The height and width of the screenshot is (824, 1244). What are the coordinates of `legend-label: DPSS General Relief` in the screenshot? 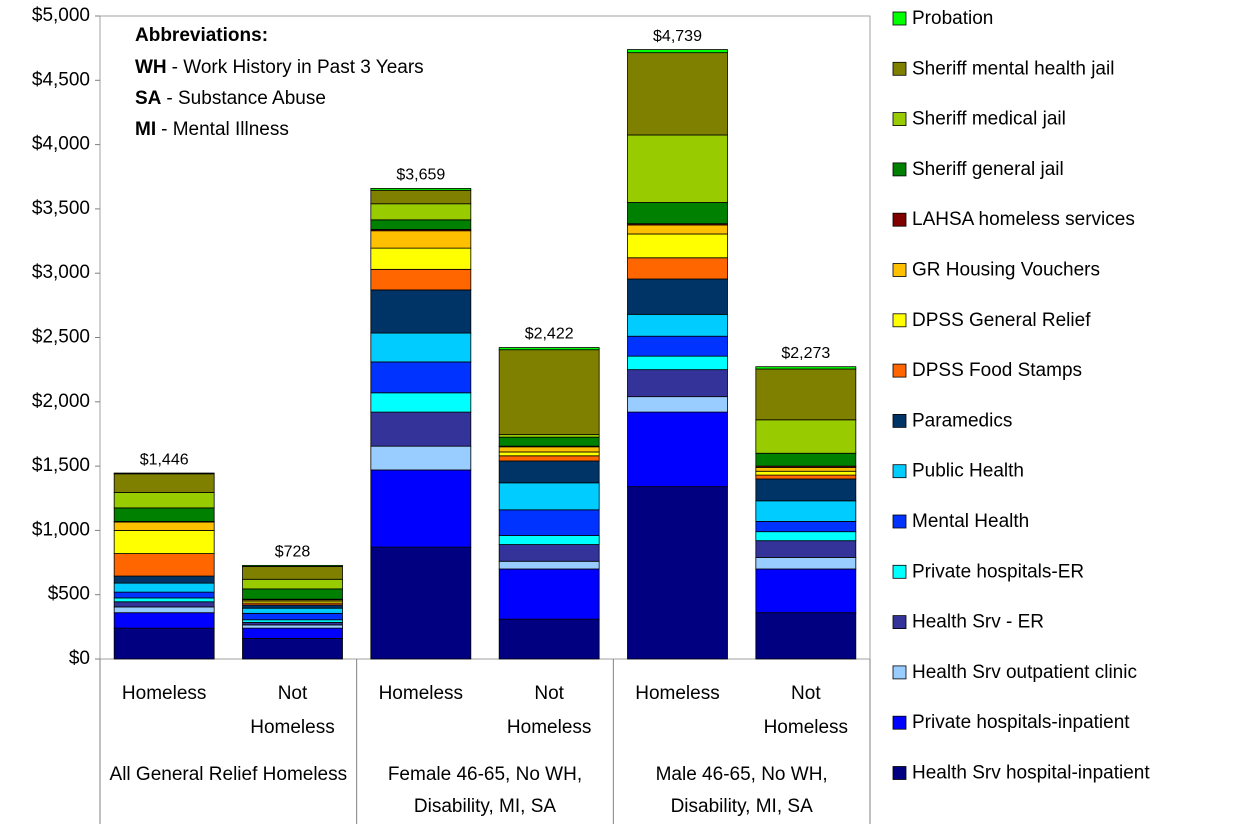 It's located at (1001, 320).